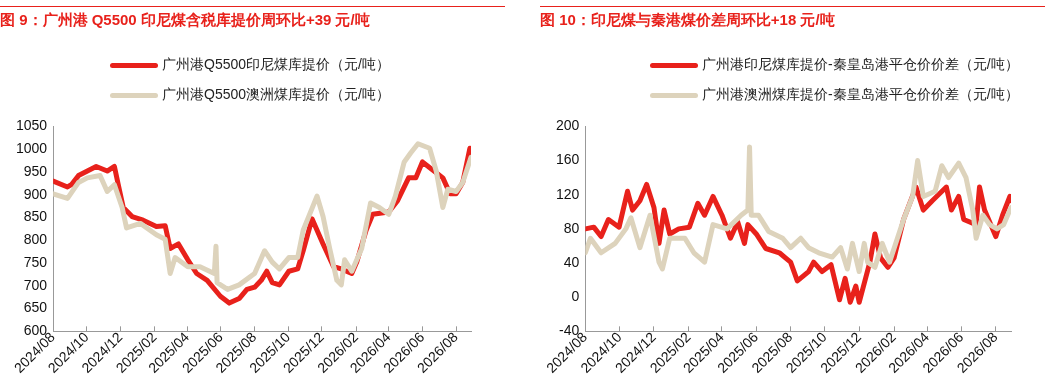 Image resolution: width=1061 pixels, height=382 pixels. I want to click on y-tick-label: 40, so click(571, 261).